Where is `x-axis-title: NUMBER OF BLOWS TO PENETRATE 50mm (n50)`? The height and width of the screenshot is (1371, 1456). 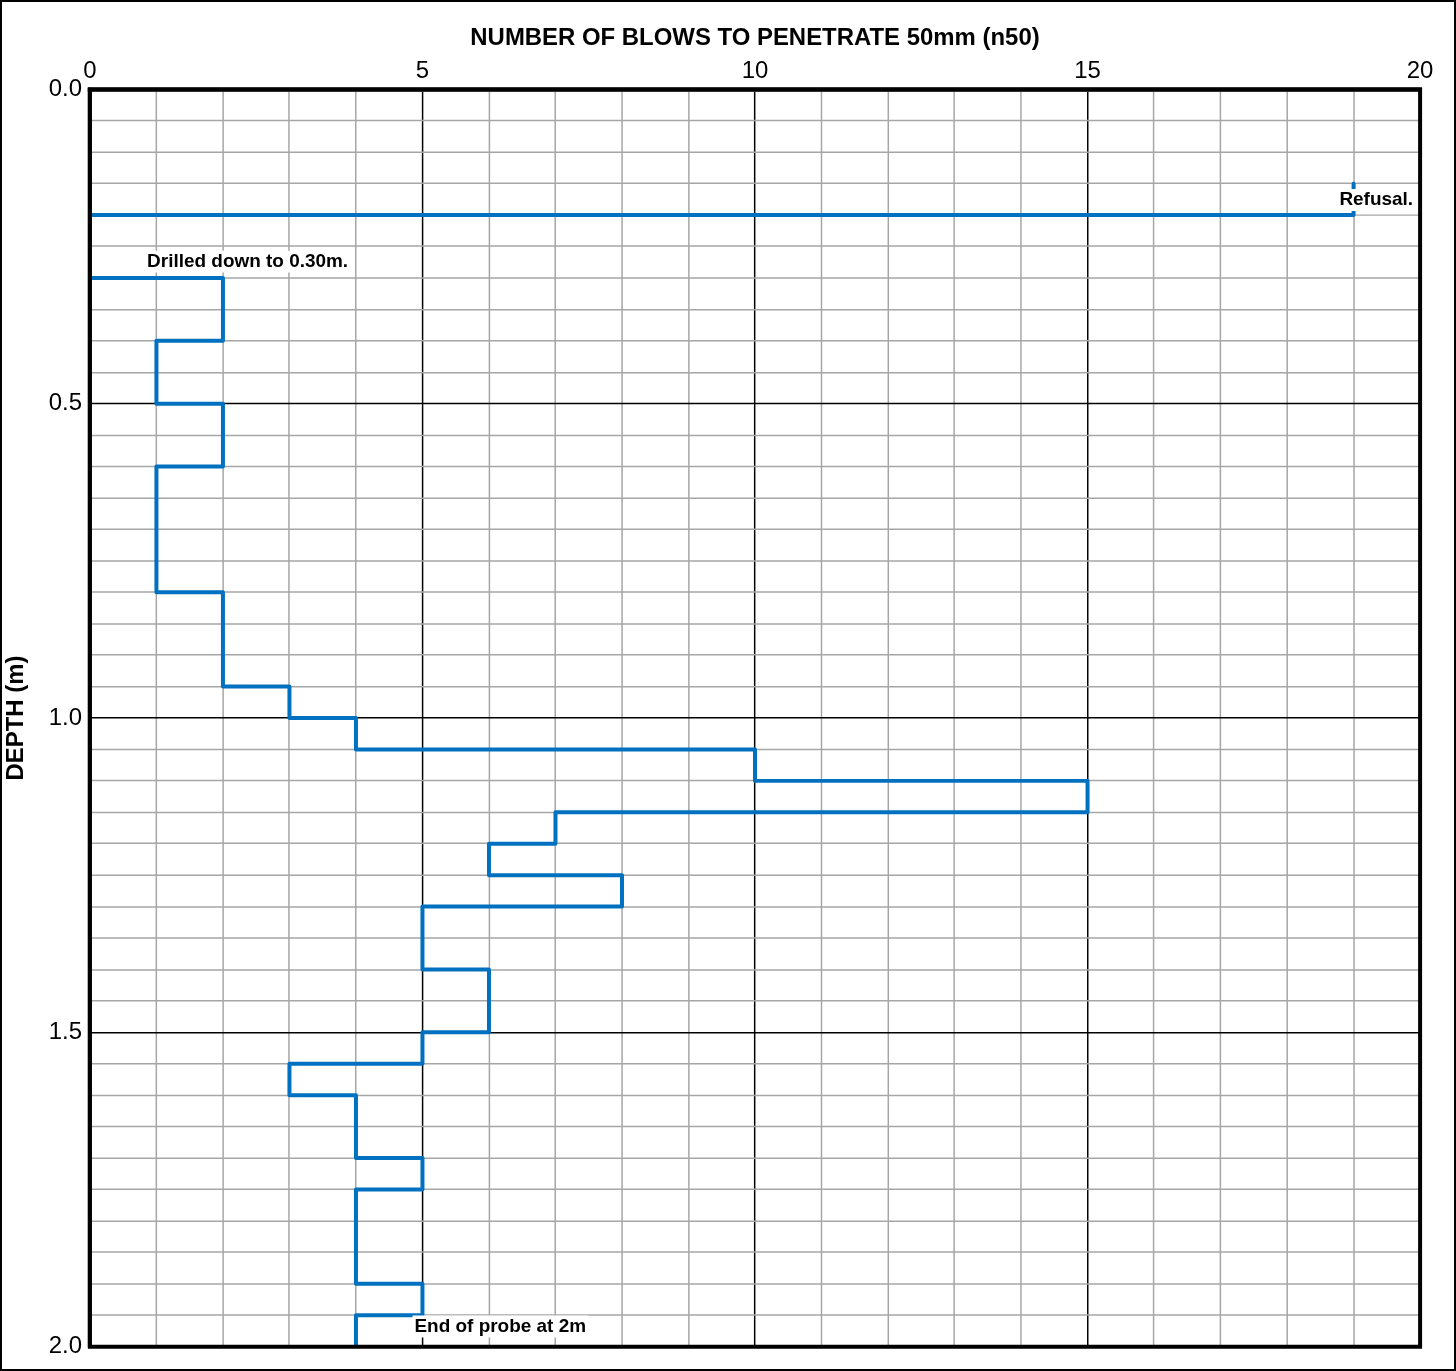 x-axis-title: NUMBER OF BLOWS TO PENETRATE 50mm (n50) is located at coordinates (755, 36).